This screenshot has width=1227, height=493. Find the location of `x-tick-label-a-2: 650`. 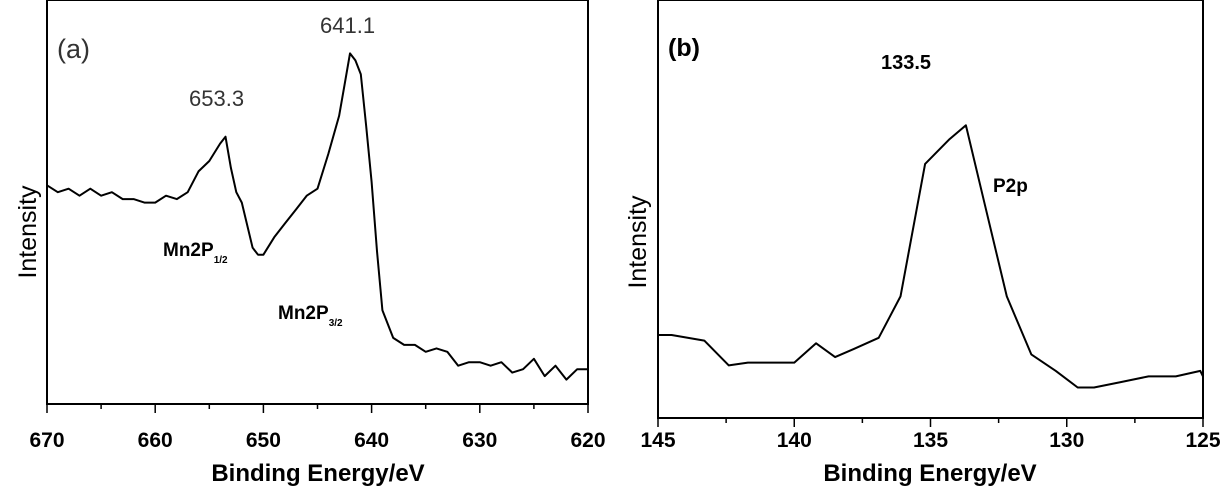

x-tick-label-a-2: 650 is located at coordinates (263, 440).